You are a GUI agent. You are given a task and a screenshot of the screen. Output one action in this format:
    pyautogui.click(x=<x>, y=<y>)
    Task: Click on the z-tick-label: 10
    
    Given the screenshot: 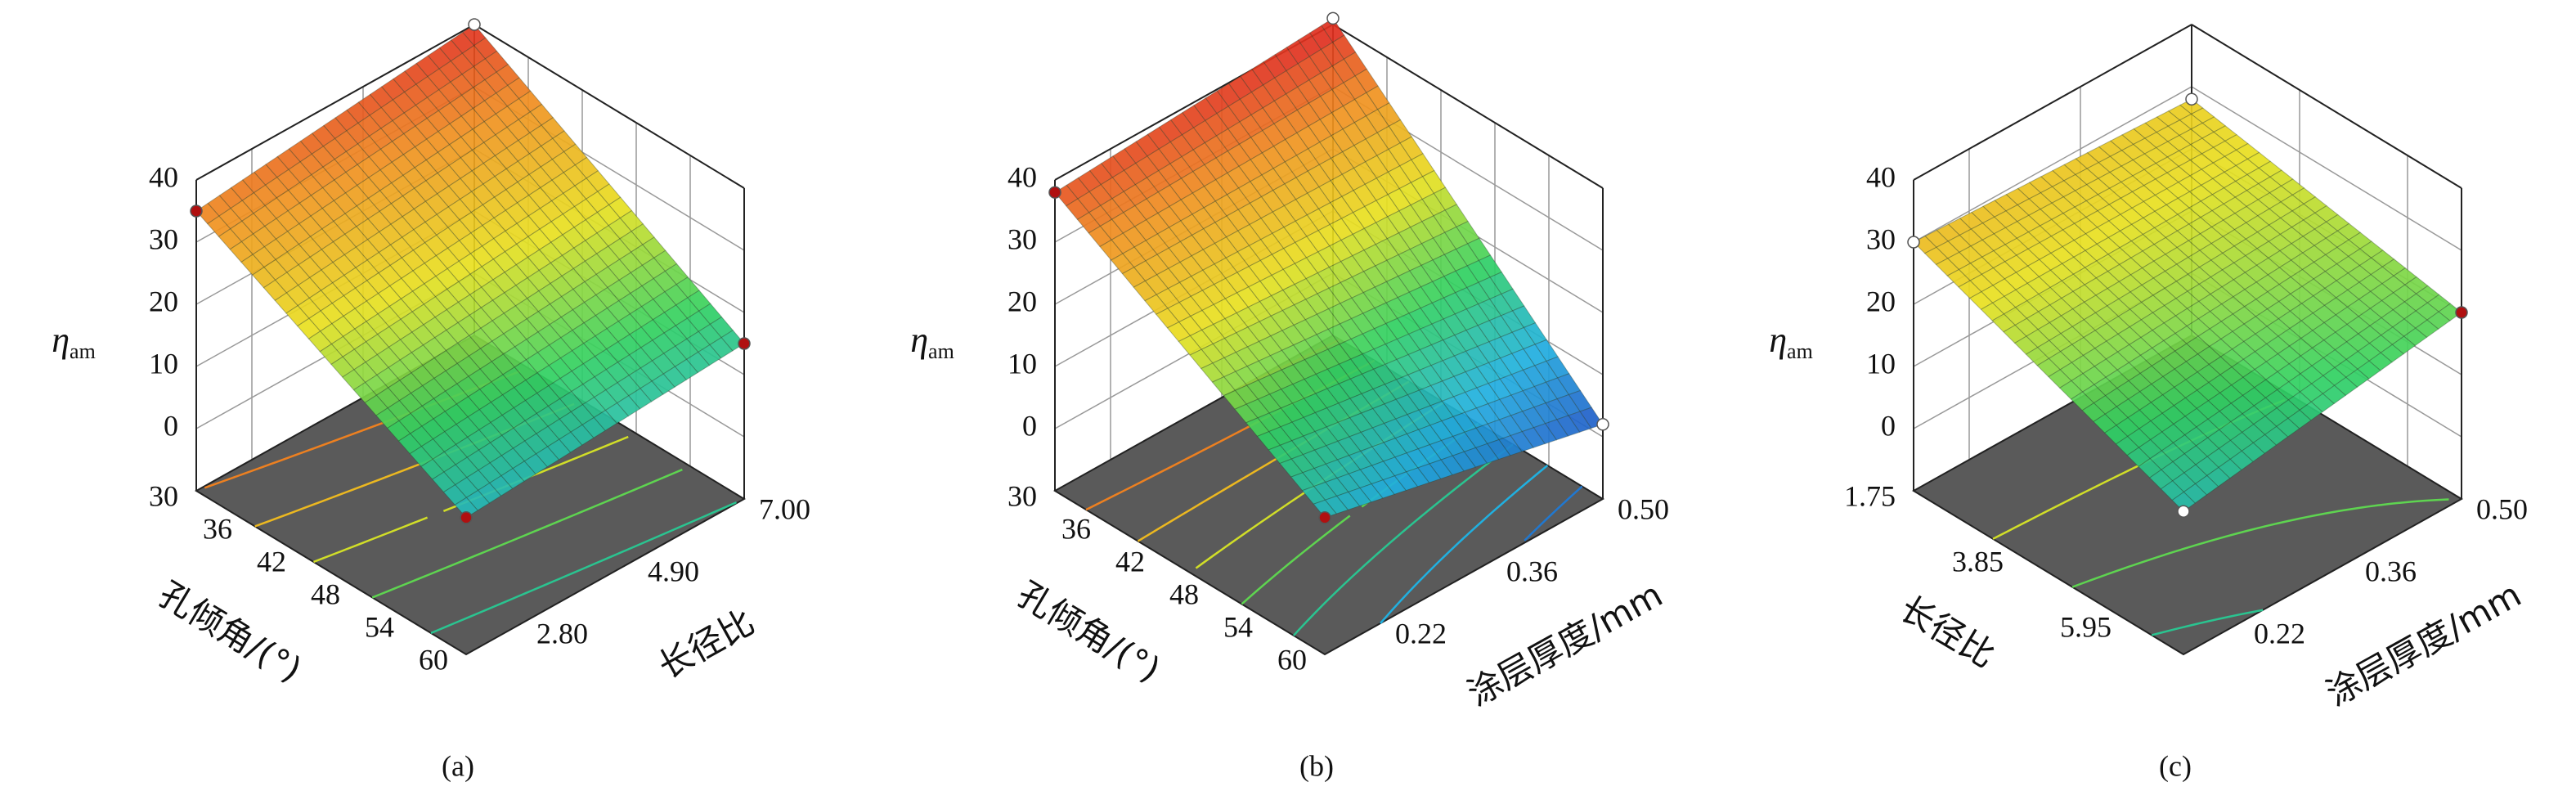 What is the action you would take?
    pyautogui.click(x=164, y=363)
    